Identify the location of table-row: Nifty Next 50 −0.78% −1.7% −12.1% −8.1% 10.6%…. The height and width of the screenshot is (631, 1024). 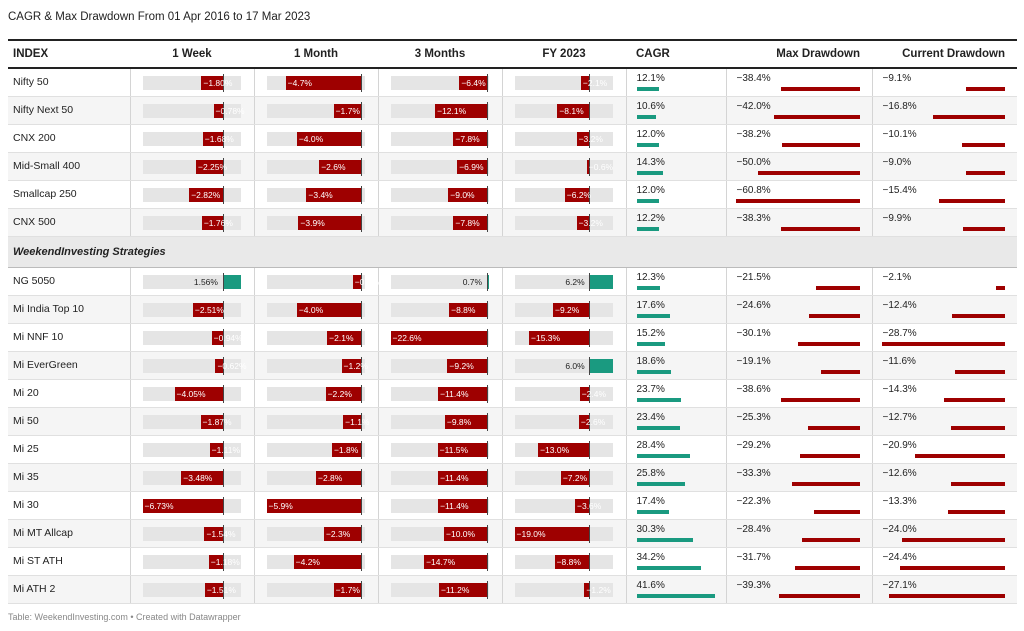
(512, 110).